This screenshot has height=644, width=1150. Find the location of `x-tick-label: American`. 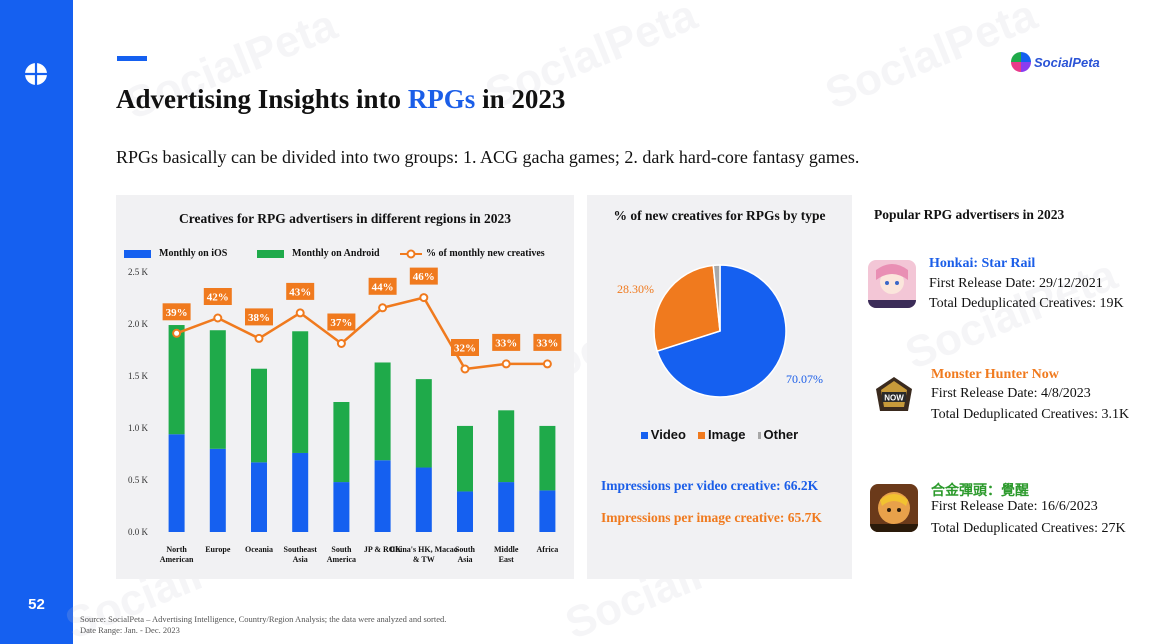

x-tick-label: American is located at coordinates (177, 559).